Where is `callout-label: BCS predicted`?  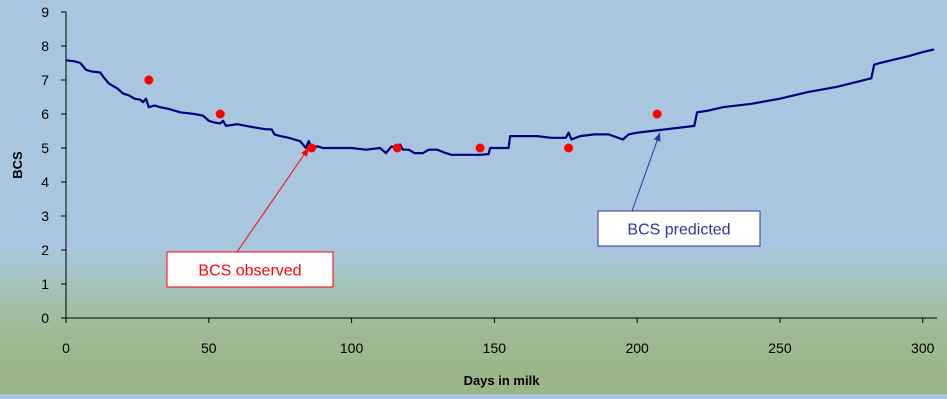 callout-label: BCS predicted is located at coordinates (678, 230).